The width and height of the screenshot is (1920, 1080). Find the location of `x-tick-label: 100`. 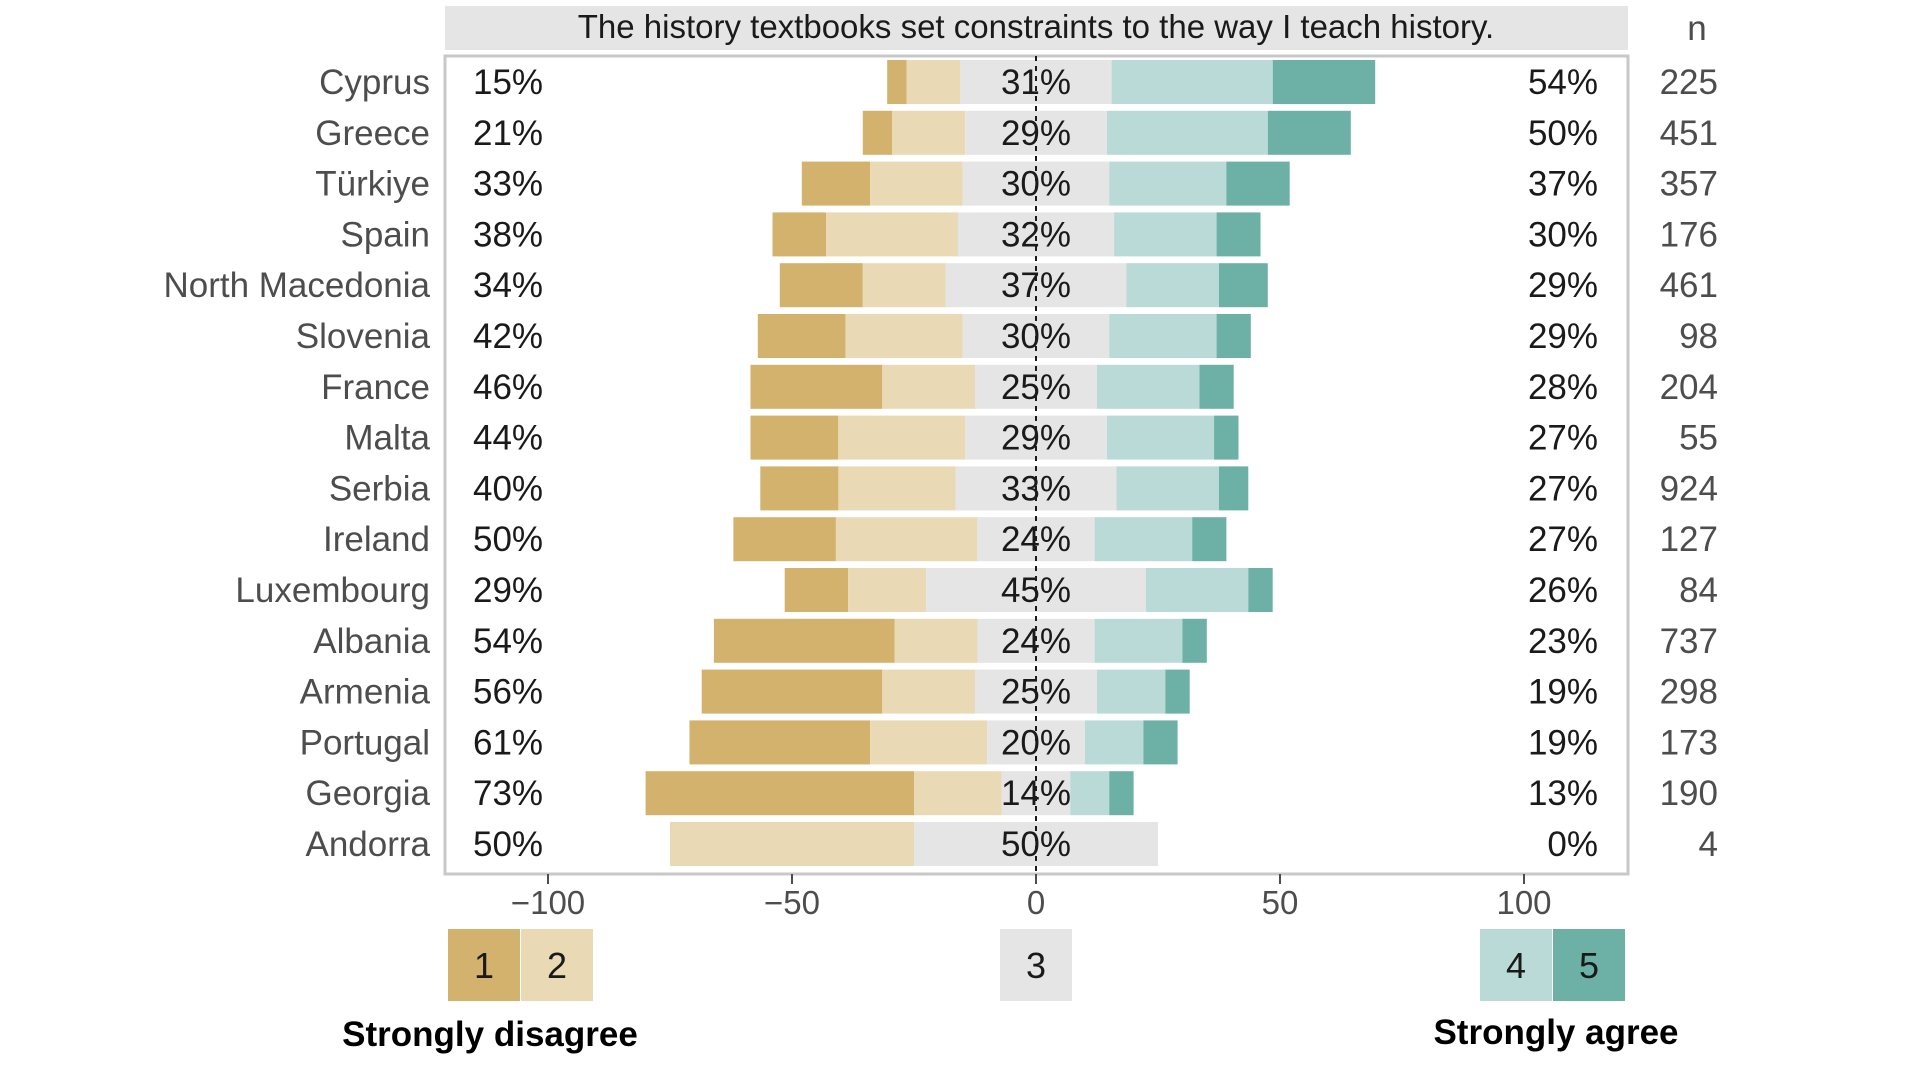

x-tick-label: 100 is located at coordinates (1523, 902).